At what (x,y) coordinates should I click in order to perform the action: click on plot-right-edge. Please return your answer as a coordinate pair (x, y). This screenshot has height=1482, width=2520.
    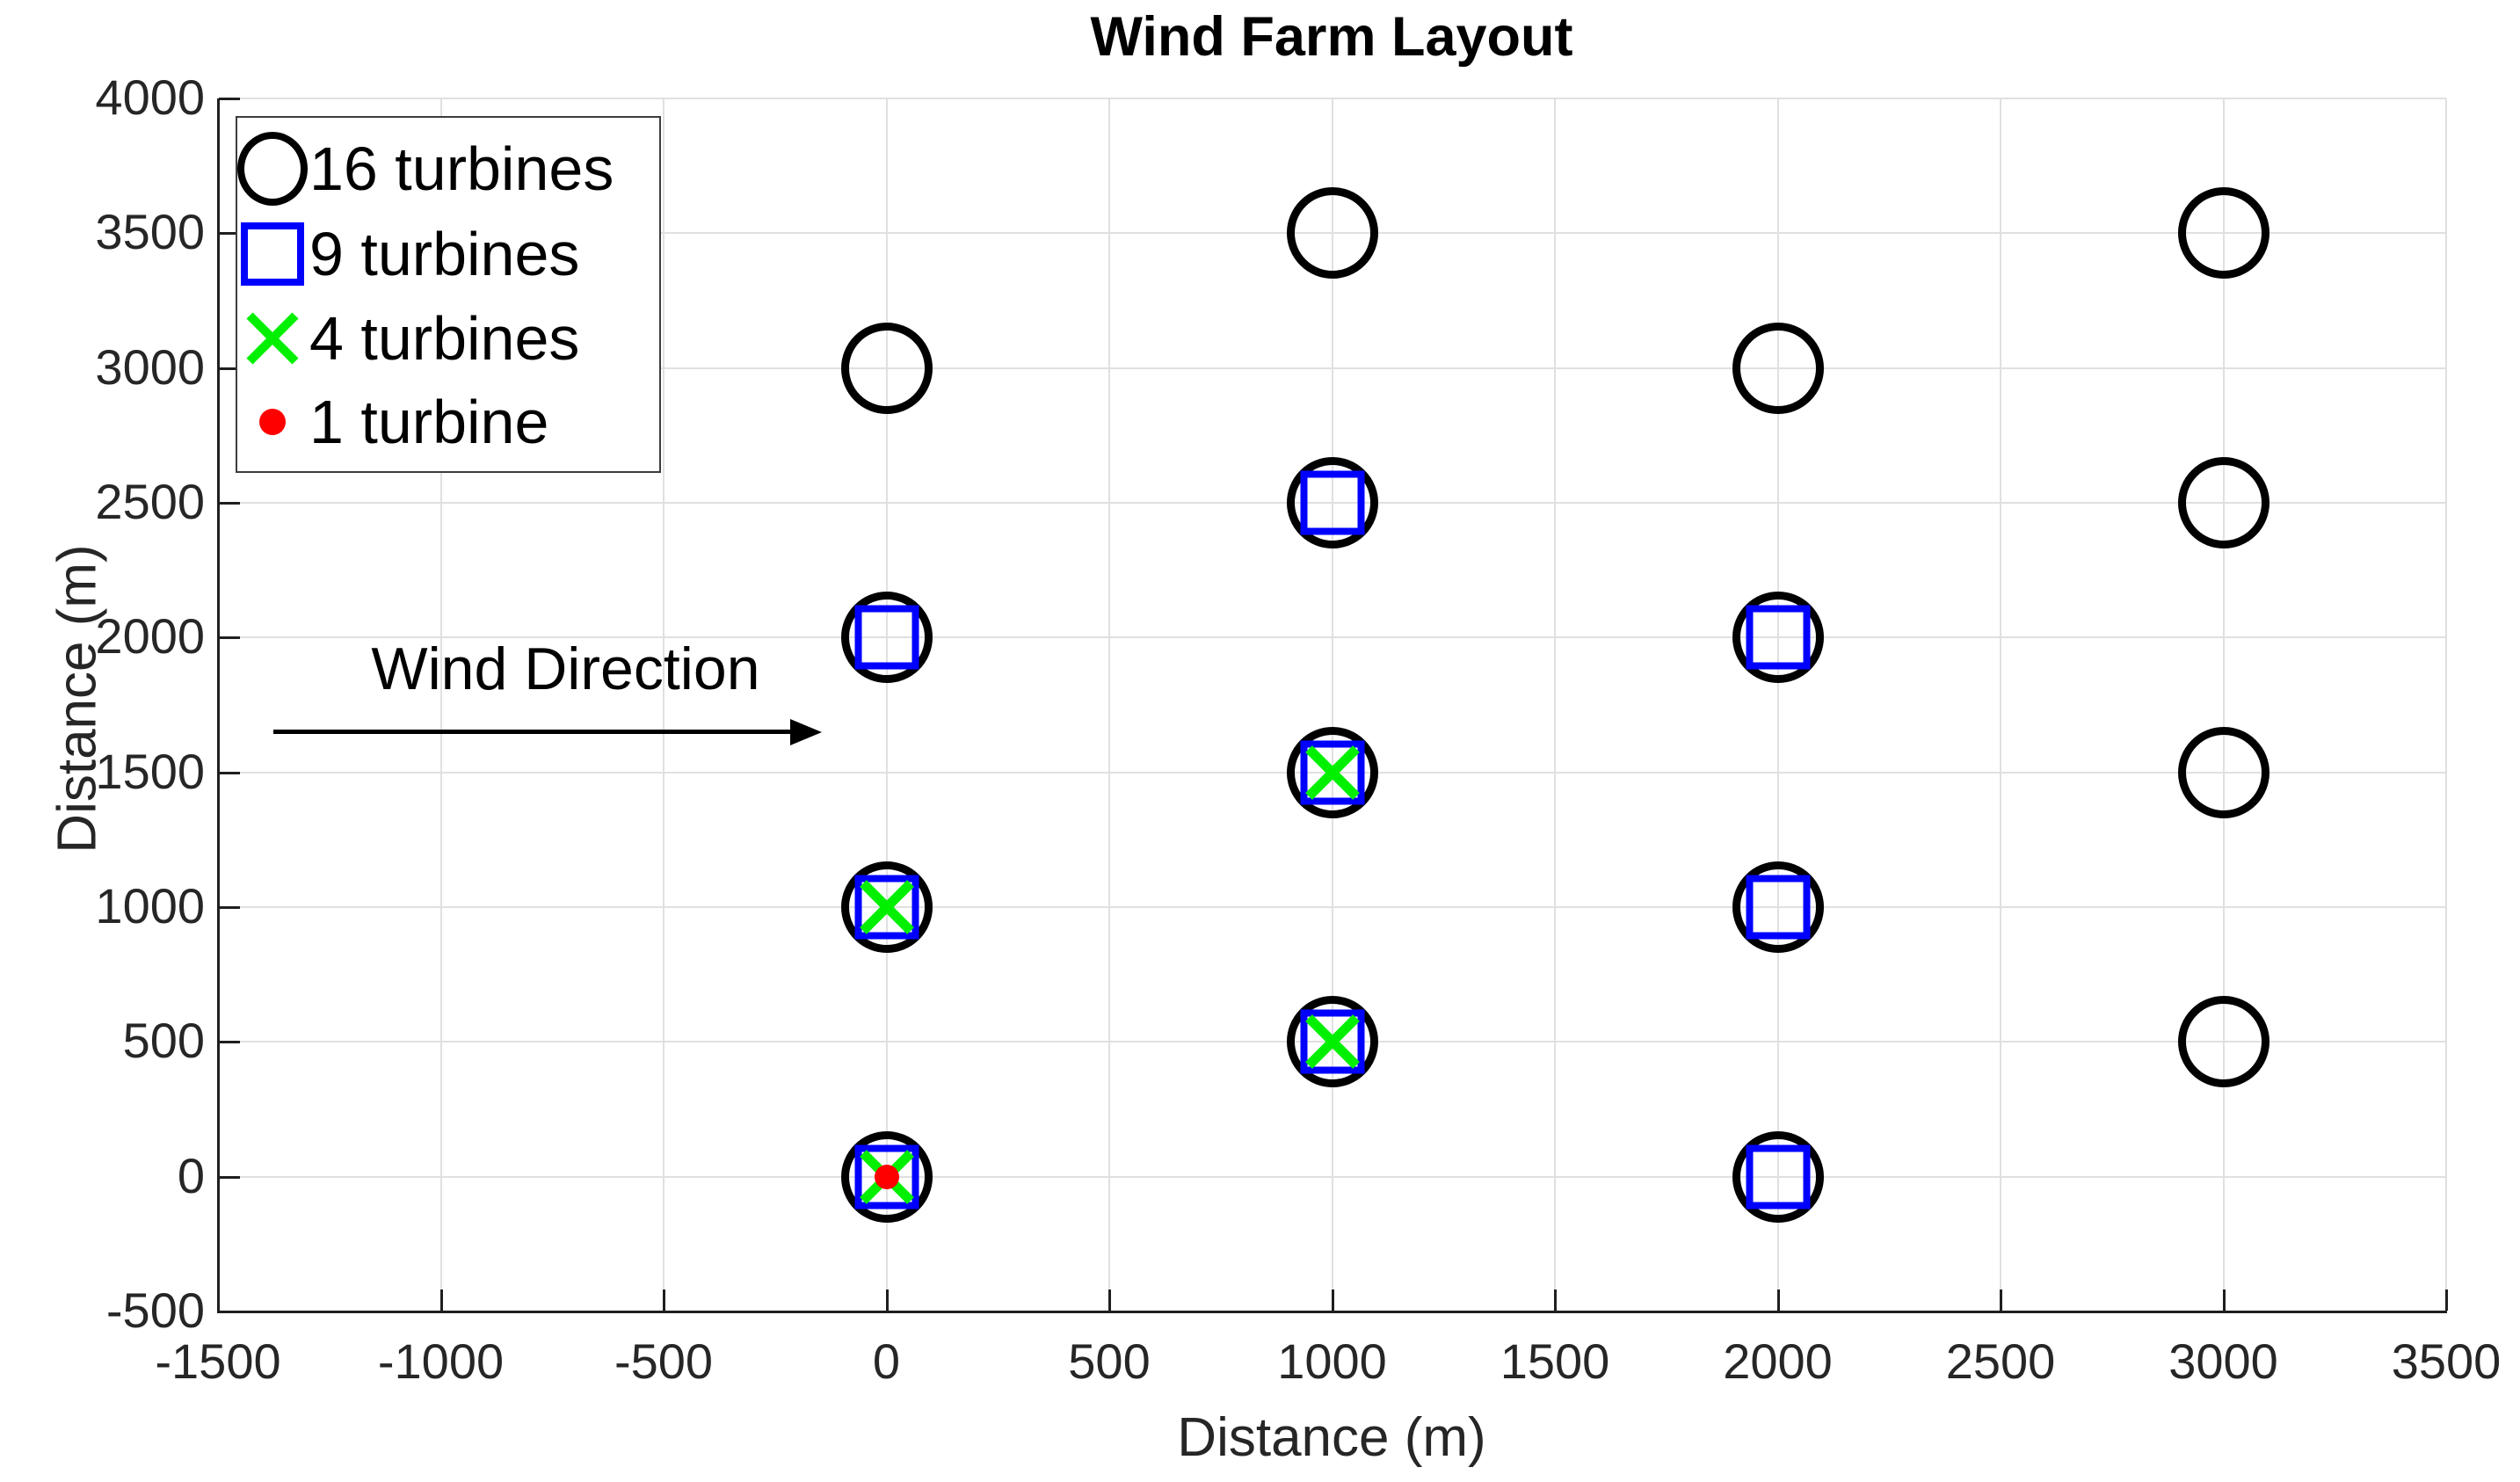
    Looking at the image, I should click on (2446, 704).